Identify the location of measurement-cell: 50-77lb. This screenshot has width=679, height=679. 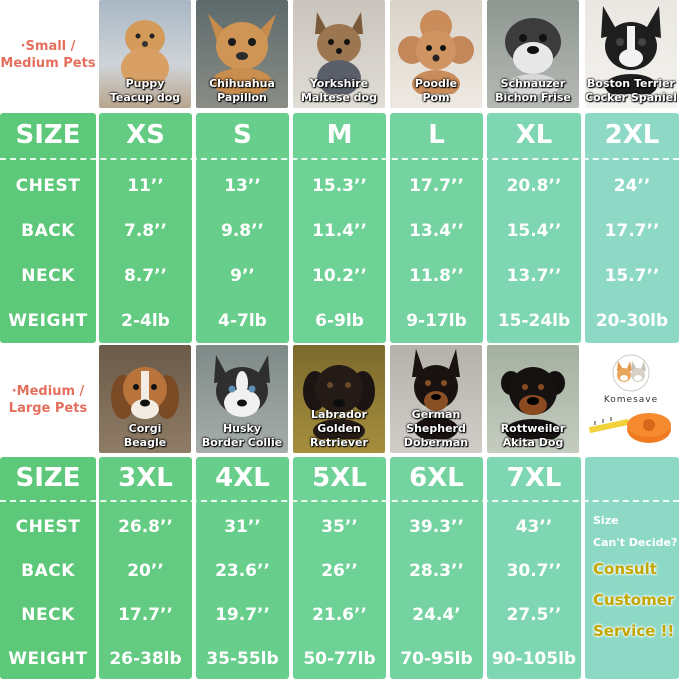
(339, 659).